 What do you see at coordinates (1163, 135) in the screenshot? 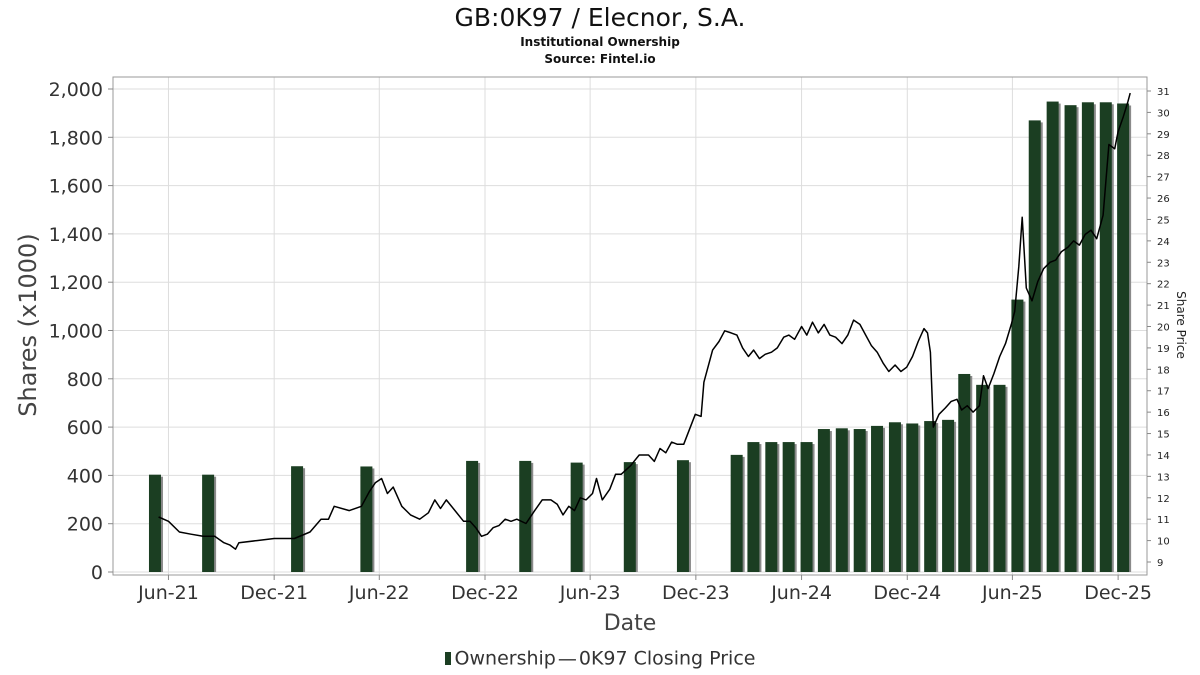
I see `y2-tick-label: 29` at bounding box center [1163, 135].